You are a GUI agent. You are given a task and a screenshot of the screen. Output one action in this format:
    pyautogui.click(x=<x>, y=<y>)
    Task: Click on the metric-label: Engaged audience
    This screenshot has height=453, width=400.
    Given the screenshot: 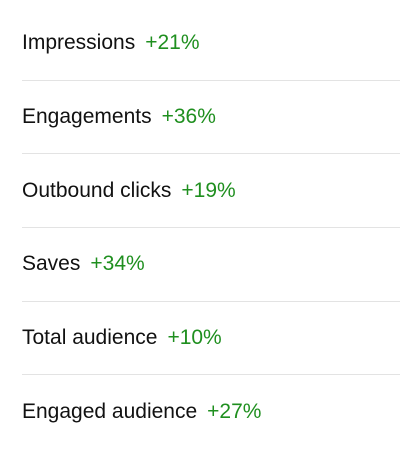 What is the action you would take?
    pyautogui.click(x=110, y=412)
    